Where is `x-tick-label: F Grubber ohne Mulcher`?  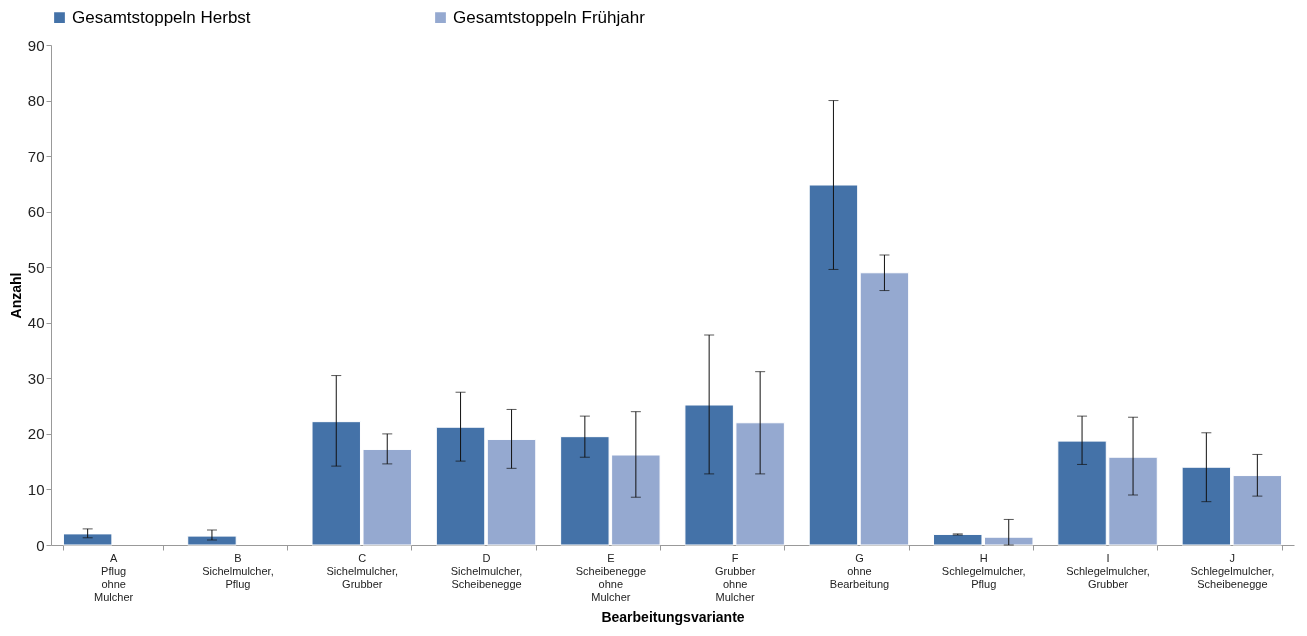 x-tick-label: F Grubber ohne Mulcher is located at coordinates (735, 577).